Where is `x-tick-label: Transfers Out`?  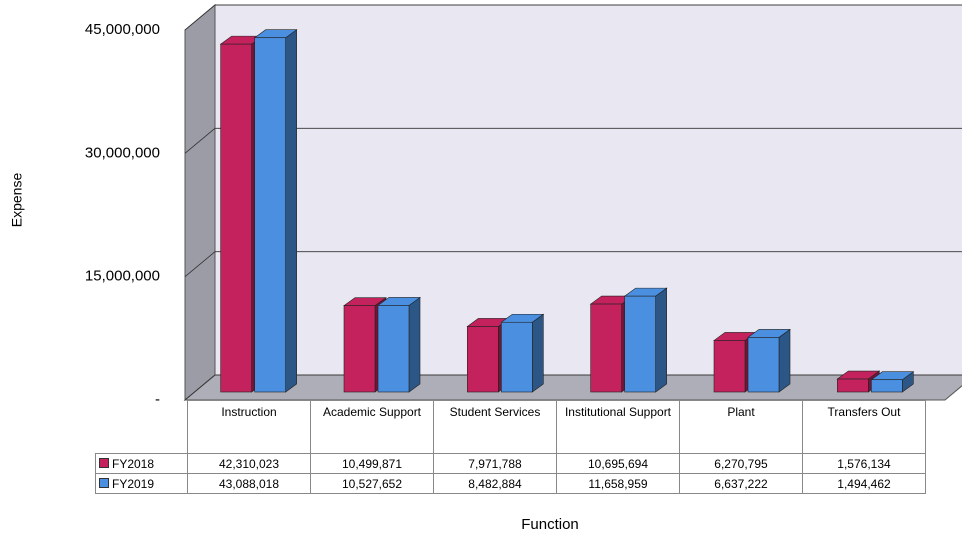
x-tick-label: Transfers Out is located at coordinates (864, 427).